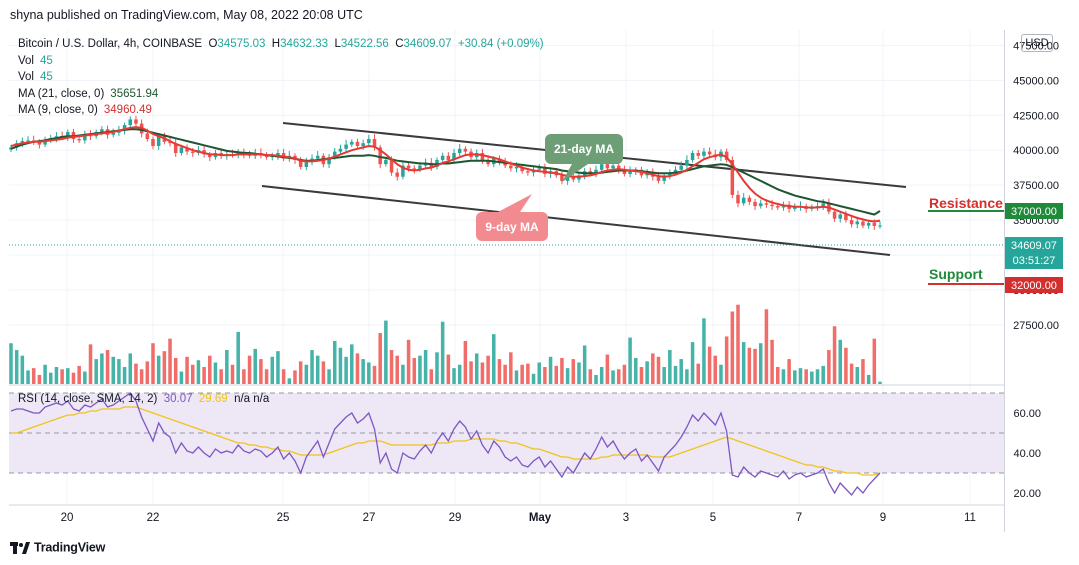 The image size is (1079, 565). I want to click on time-tick-label: 22, so click(153, 518).